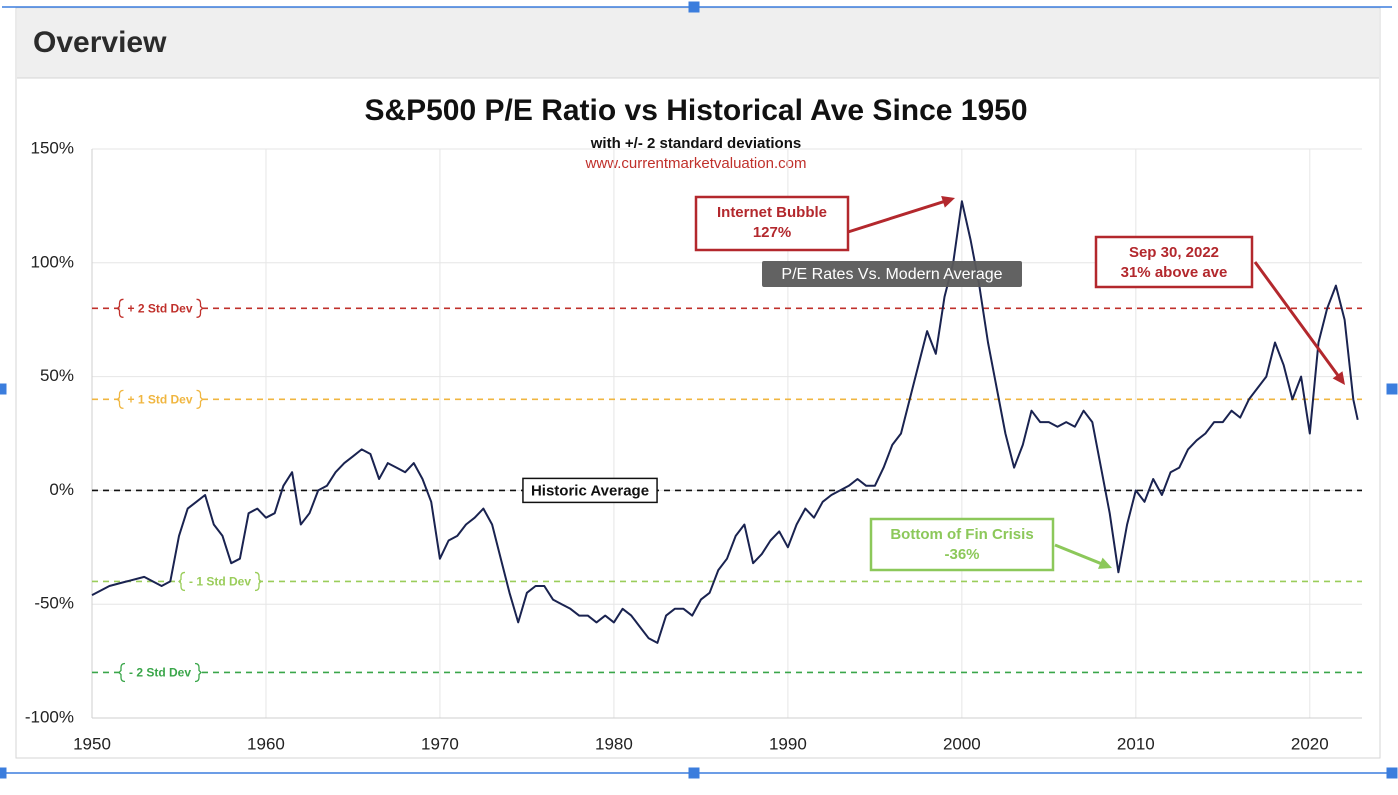 This screenshot has width=1398, height=795. What do you see at coordinates (961, 534) in the screenshot?
I see `annotation-text: Bottom of Fin Crisis` at bounding box center [961, 534].